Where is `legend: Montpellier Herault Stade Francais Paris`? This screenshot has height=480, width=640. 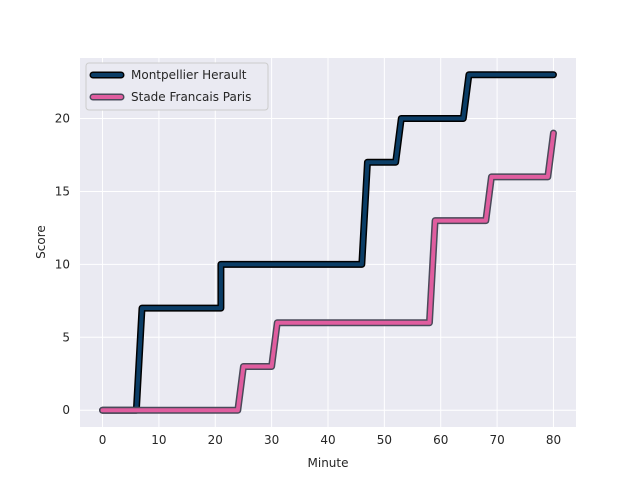 legend: Montpellier Herault Stade Francais Paris is located at coordinates (177, 86).